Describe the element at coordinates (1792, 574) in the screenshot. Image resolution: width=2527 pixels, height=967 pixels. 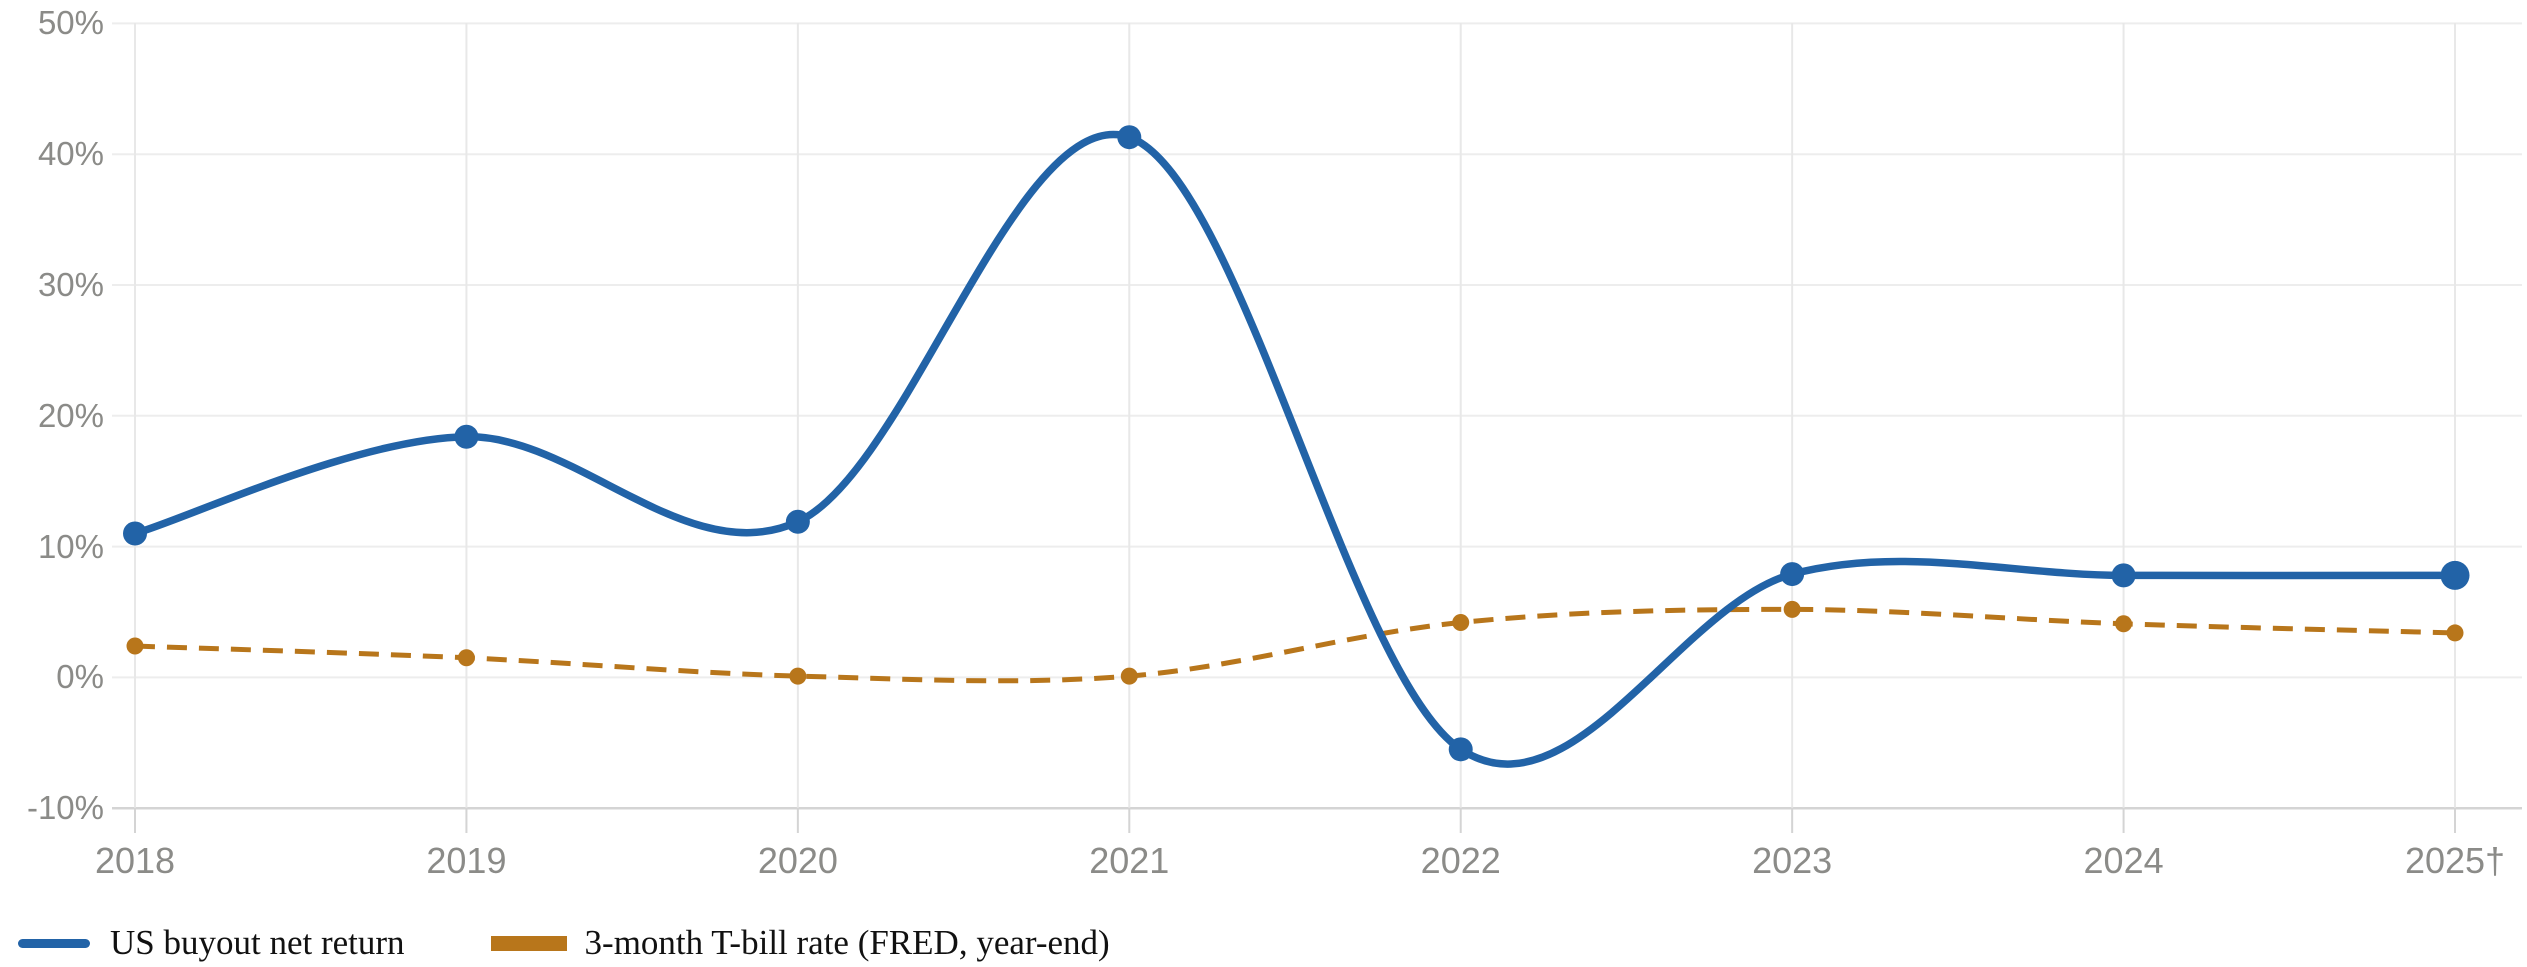
I see `us-buyout-point-2023` at that location.